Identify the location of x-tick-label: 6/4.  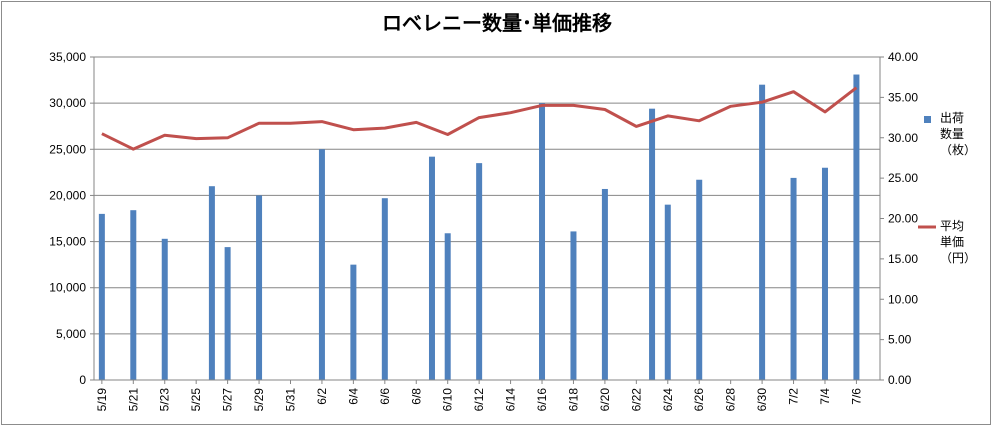
(353, 396).